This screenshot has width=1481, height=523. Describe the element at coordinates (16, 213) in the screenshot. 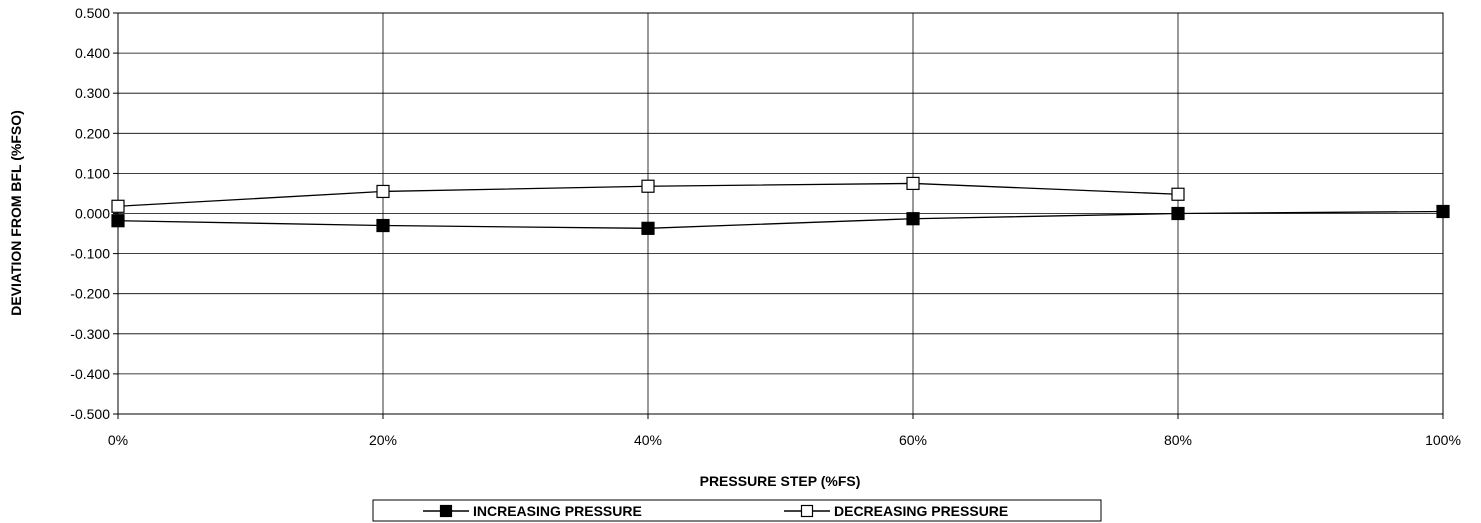

I see `y-axis-title: DEVIATION FROM BFL (%FSO)` at that location.